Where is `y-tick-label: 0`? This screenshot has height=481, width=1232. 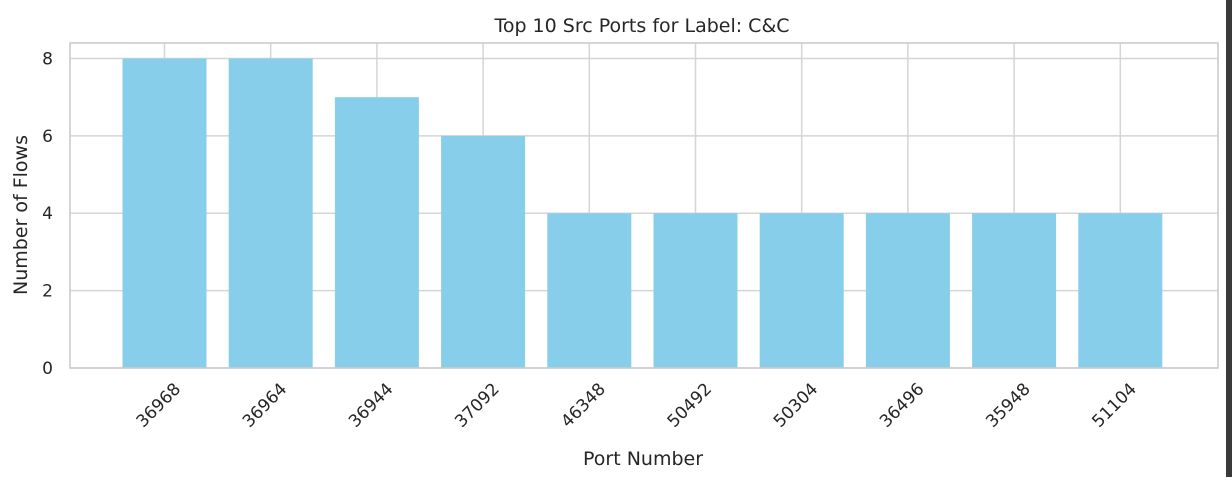 y-tick-label: 0 is located at coordinates (47, 369).